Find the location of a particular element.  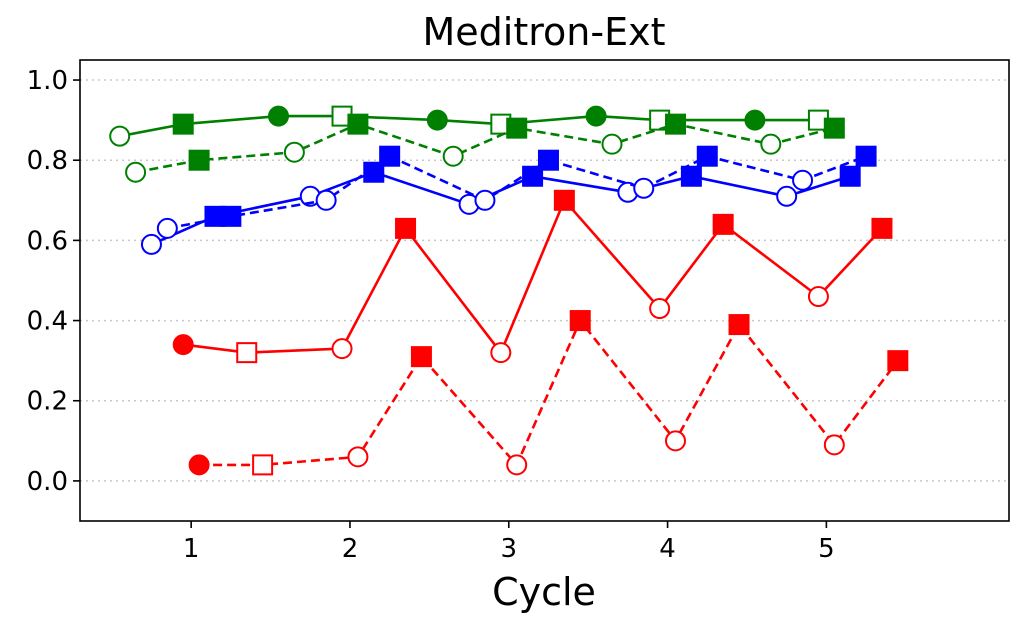

x-tick-label: 4 is located at coordinates (667, 549).